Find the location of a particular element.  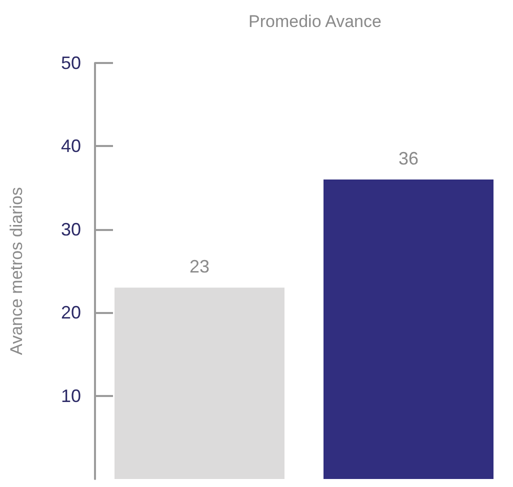

data-label: 36 is located at coordinates (408, 158).